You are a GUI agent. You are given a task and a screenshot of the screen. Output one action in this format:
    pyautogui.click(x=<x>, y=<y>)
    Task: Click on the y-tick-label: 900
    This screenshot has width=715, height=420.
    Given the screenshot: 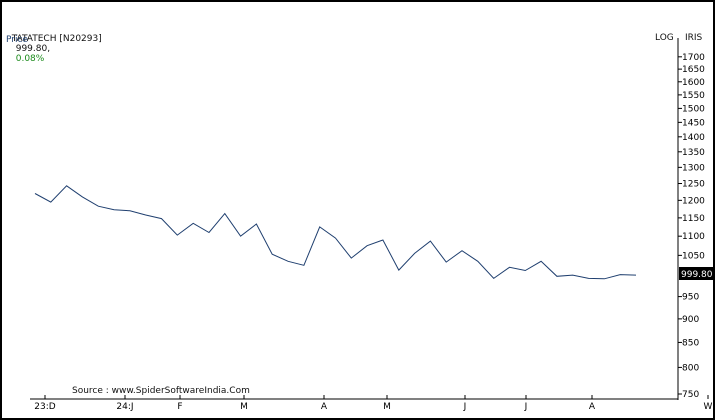 What is the action you would take?
    pyautogui.click(x=690, y=320)
    